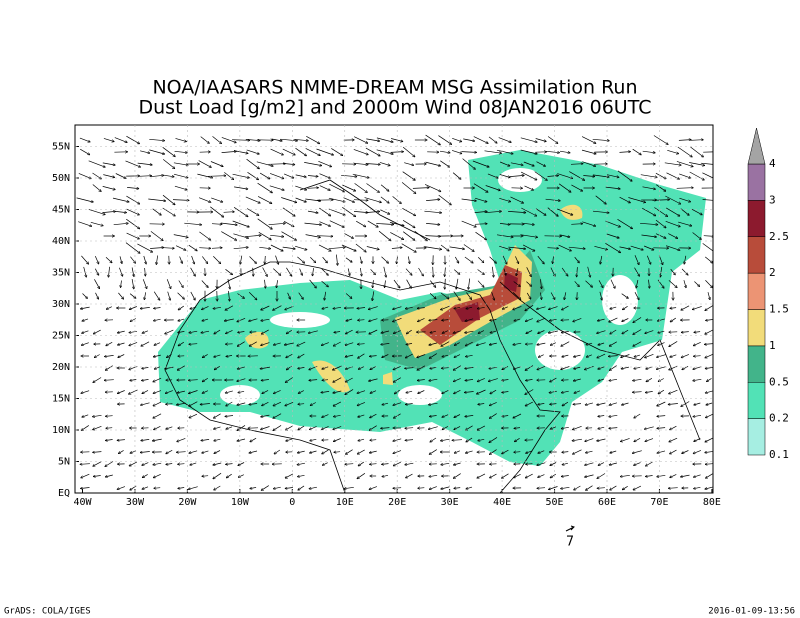 The height and width of the screenshot is (618, 800). Describe the element at coordinates (292, 502) in the screenshot. I see `lon-label: 0` at that location.